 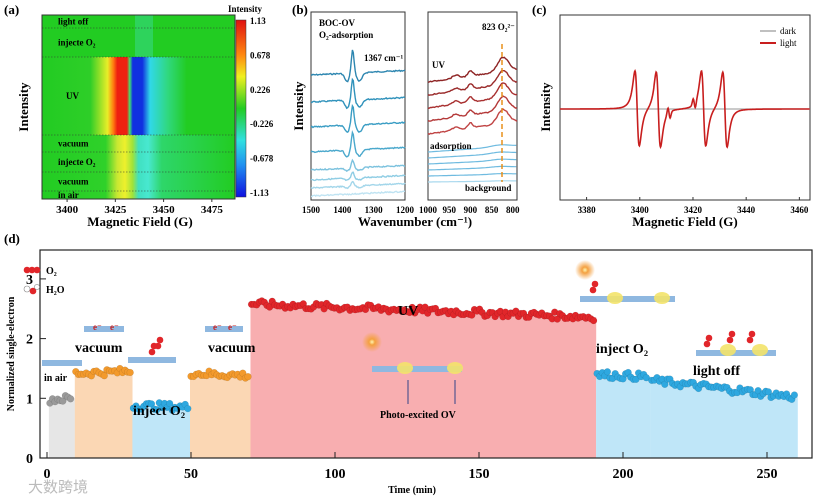 What do you see at coordinates (260, 90) in the screenshot?
I see `colorbar-tick-label: 0.226` at bounding box center [260, 90].